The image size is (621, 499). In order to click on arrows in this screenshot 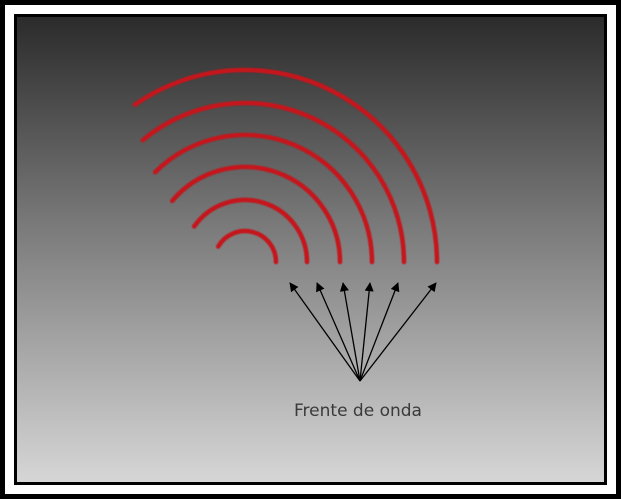, I will do `click(363, 332)`.